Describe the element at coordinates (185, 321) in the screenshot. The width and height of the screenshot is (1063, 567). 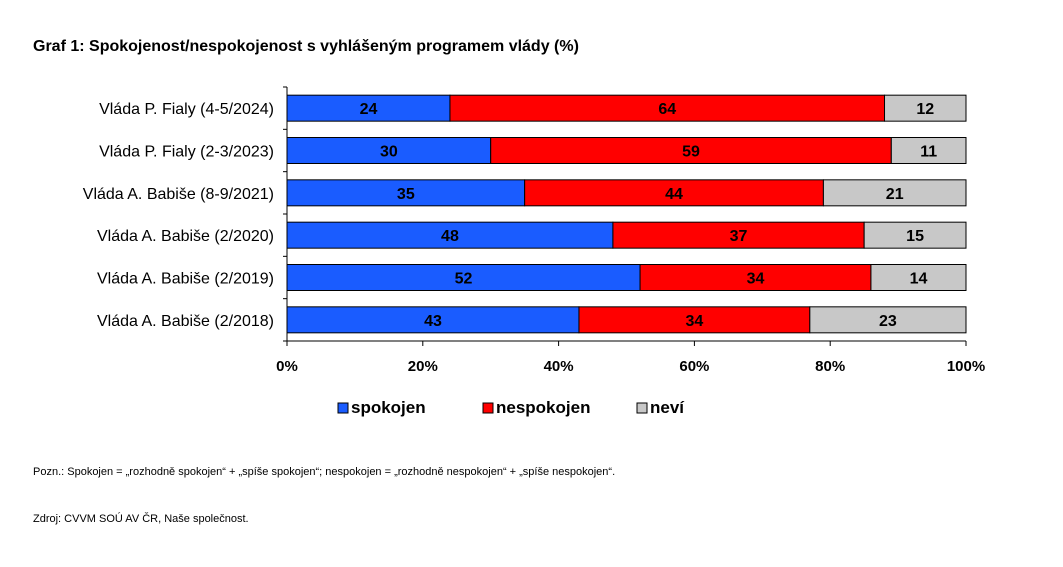
I see `category-label: Vláda A. Babiše (2/2018)` at that location.